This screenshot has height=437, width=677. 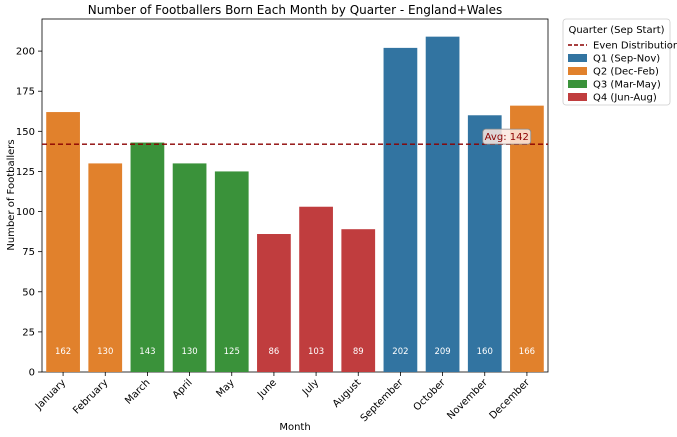 I want to click on y-tick-label: 100, so click(x=25, y=212).